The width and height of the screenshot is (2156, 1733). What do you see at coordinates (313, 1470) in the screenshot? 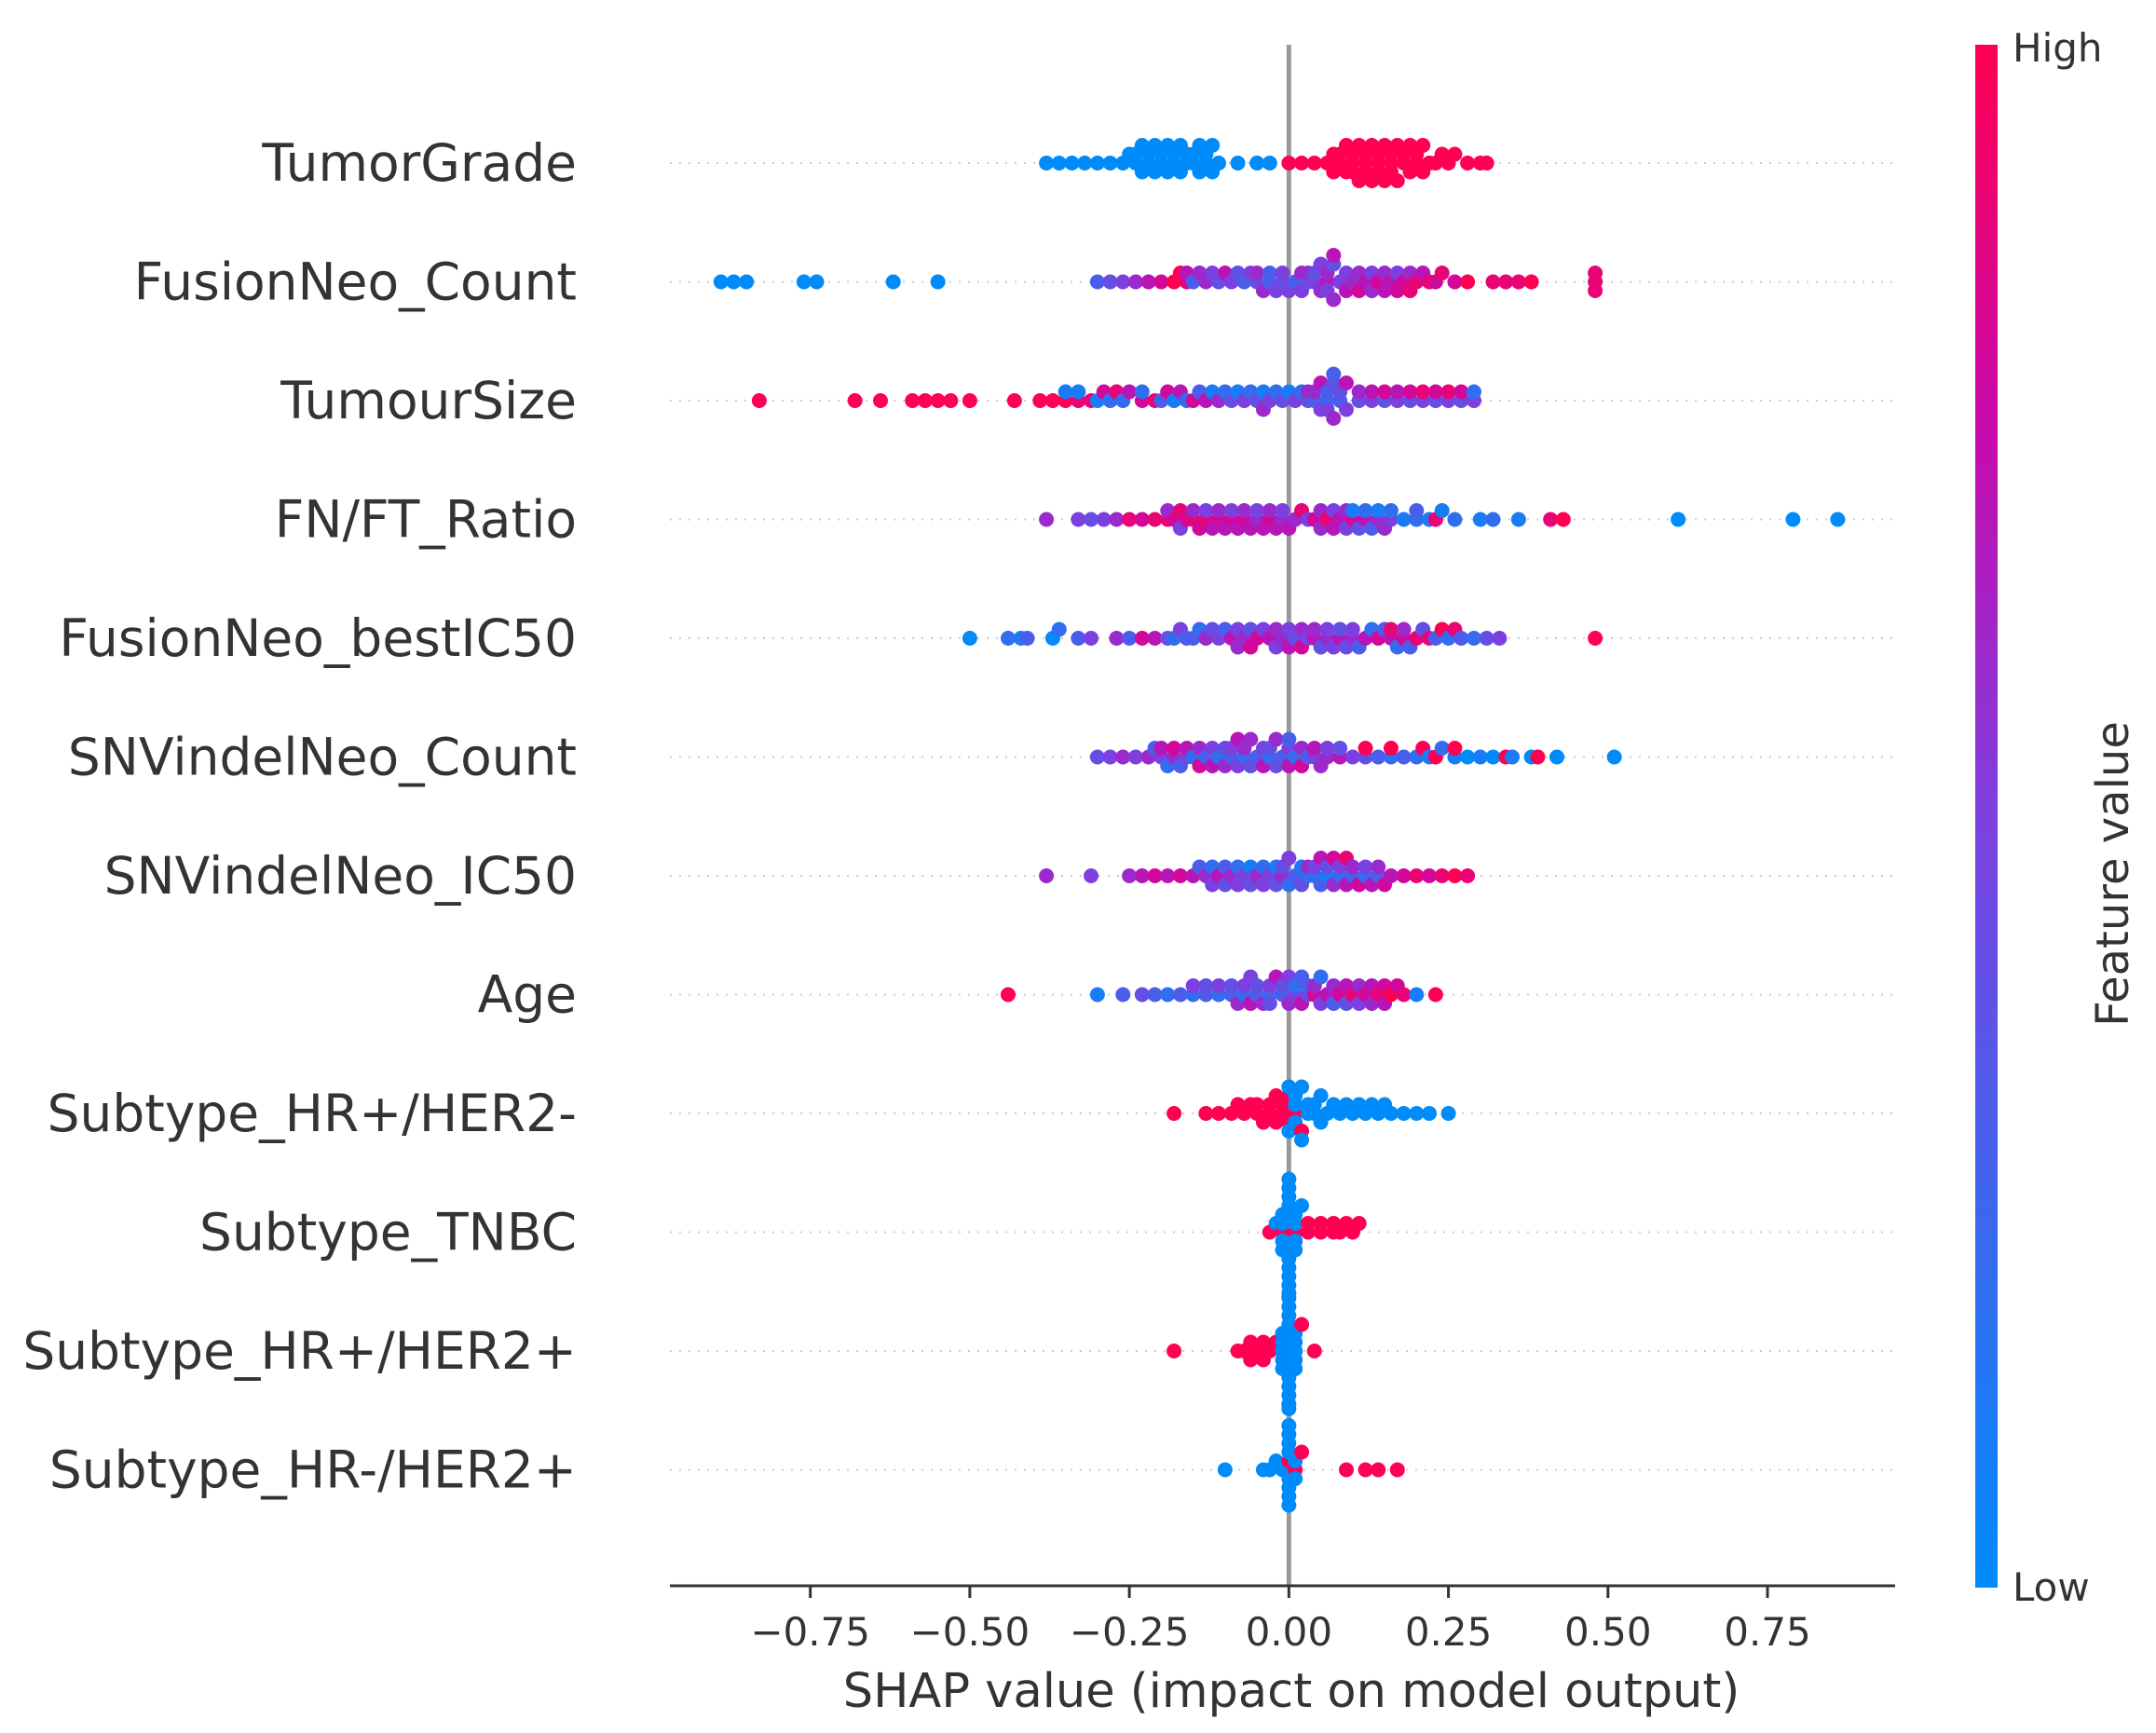
I see `feature-label: Subtype_HR-/HER2+` at bounding box center [313, 1470].